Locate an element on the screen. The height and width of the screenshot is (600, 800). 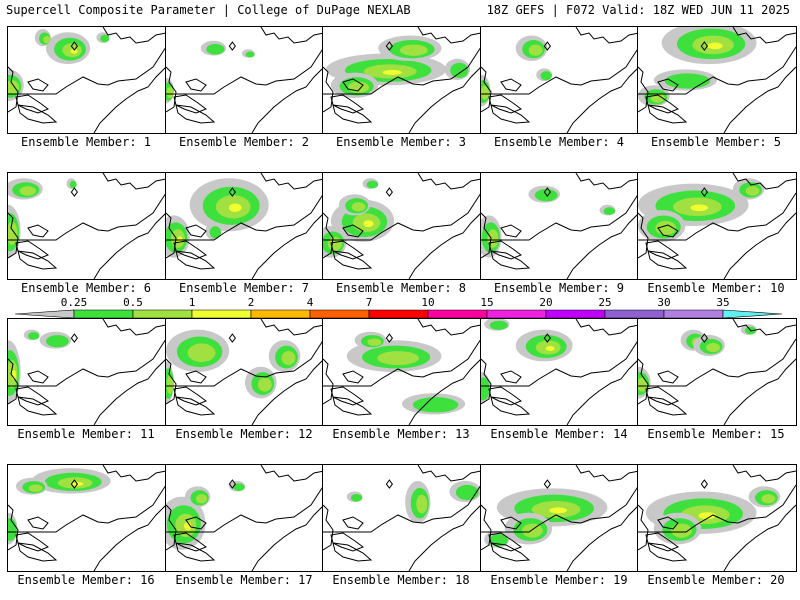
ensemble-member-label: Ensemble Member: 6 is located at coordinates (86, 288).